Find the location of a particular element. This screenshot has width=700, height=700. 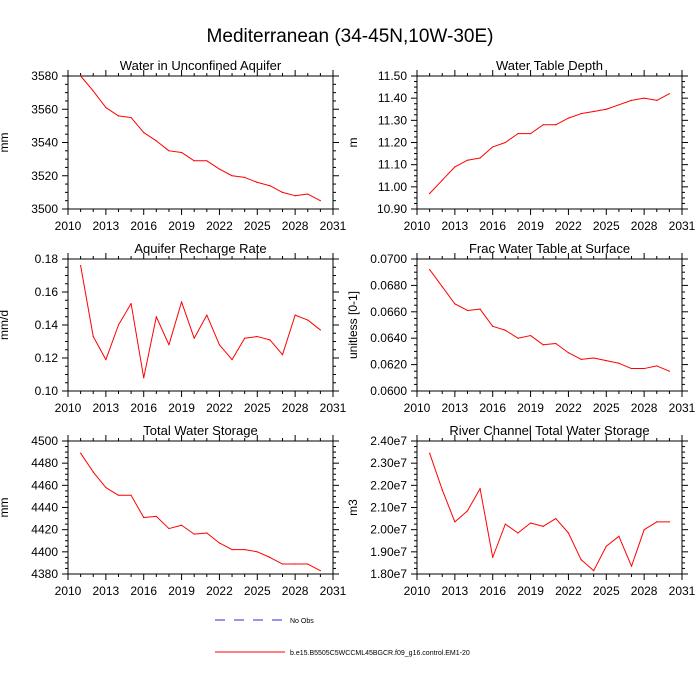

y-tick-label: 0.0700 is located at coordinates (388, 259).